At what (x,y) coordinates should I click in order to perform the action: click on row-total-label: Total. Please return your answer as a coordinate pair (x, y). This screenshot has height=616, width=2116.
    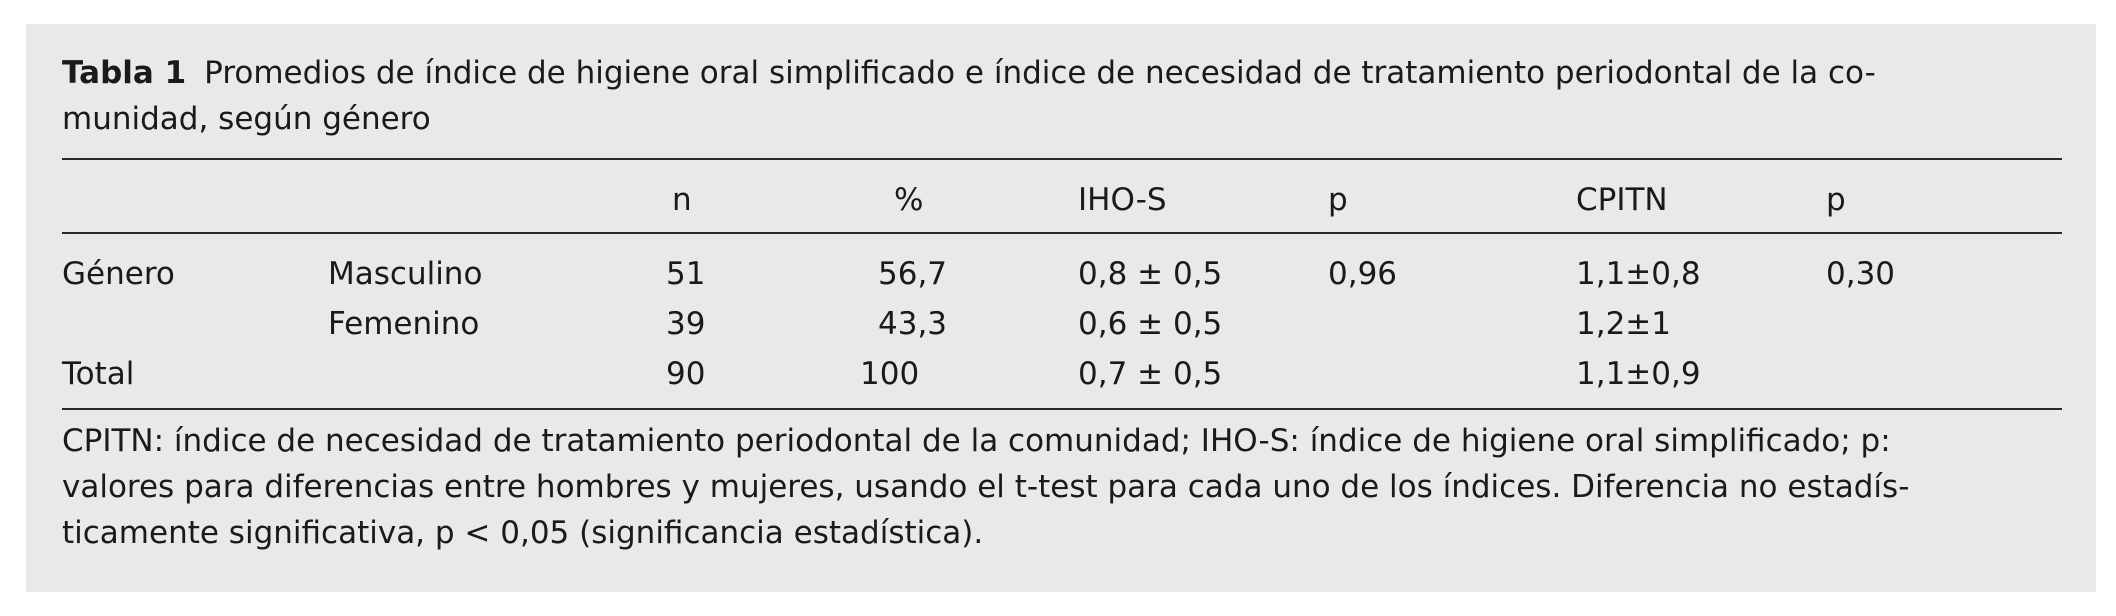
    Looking at the image, I should click on (98, 374).